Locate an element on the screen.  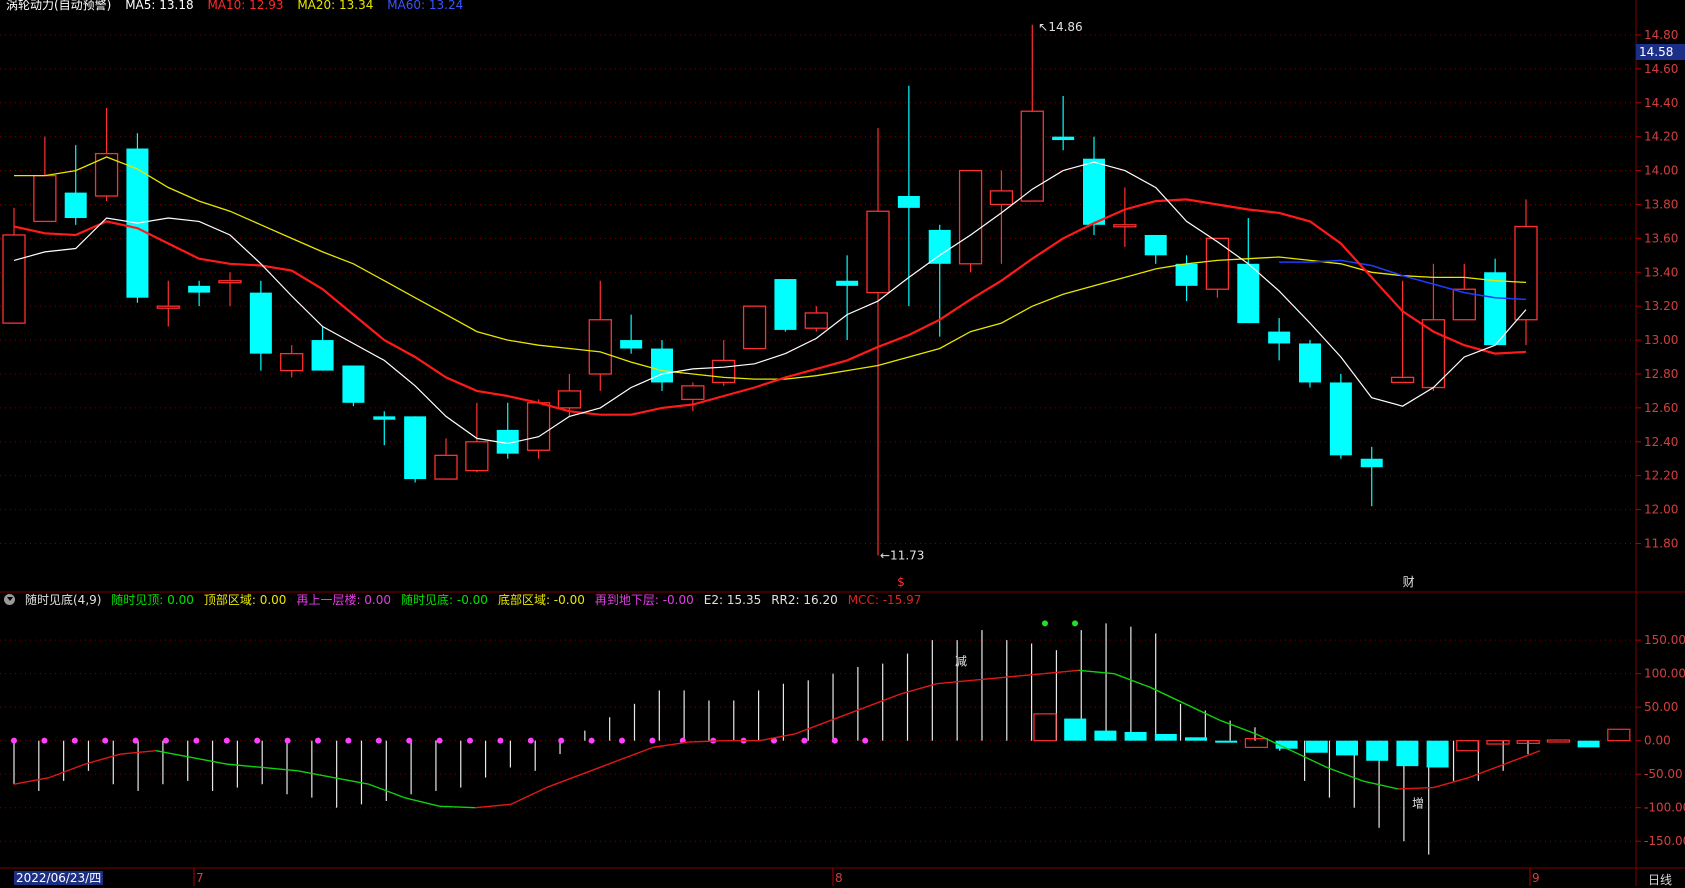
price-tick-label: 12.20 is located at coordinates (1661, 476).